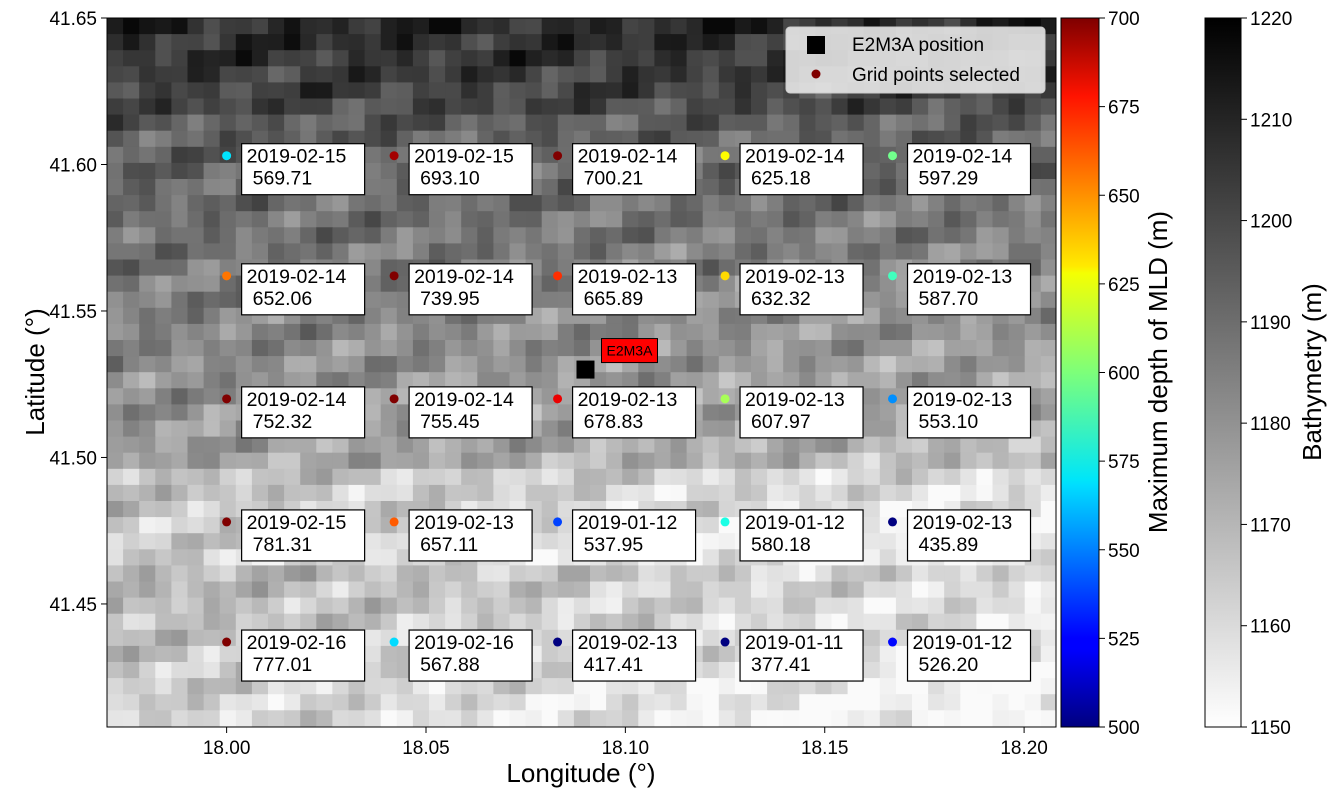  What do you see at coordinates (936, 75) in the screenshot?
I see `legend-entry-points: Grid points selected` at bounding box center [936, 75].